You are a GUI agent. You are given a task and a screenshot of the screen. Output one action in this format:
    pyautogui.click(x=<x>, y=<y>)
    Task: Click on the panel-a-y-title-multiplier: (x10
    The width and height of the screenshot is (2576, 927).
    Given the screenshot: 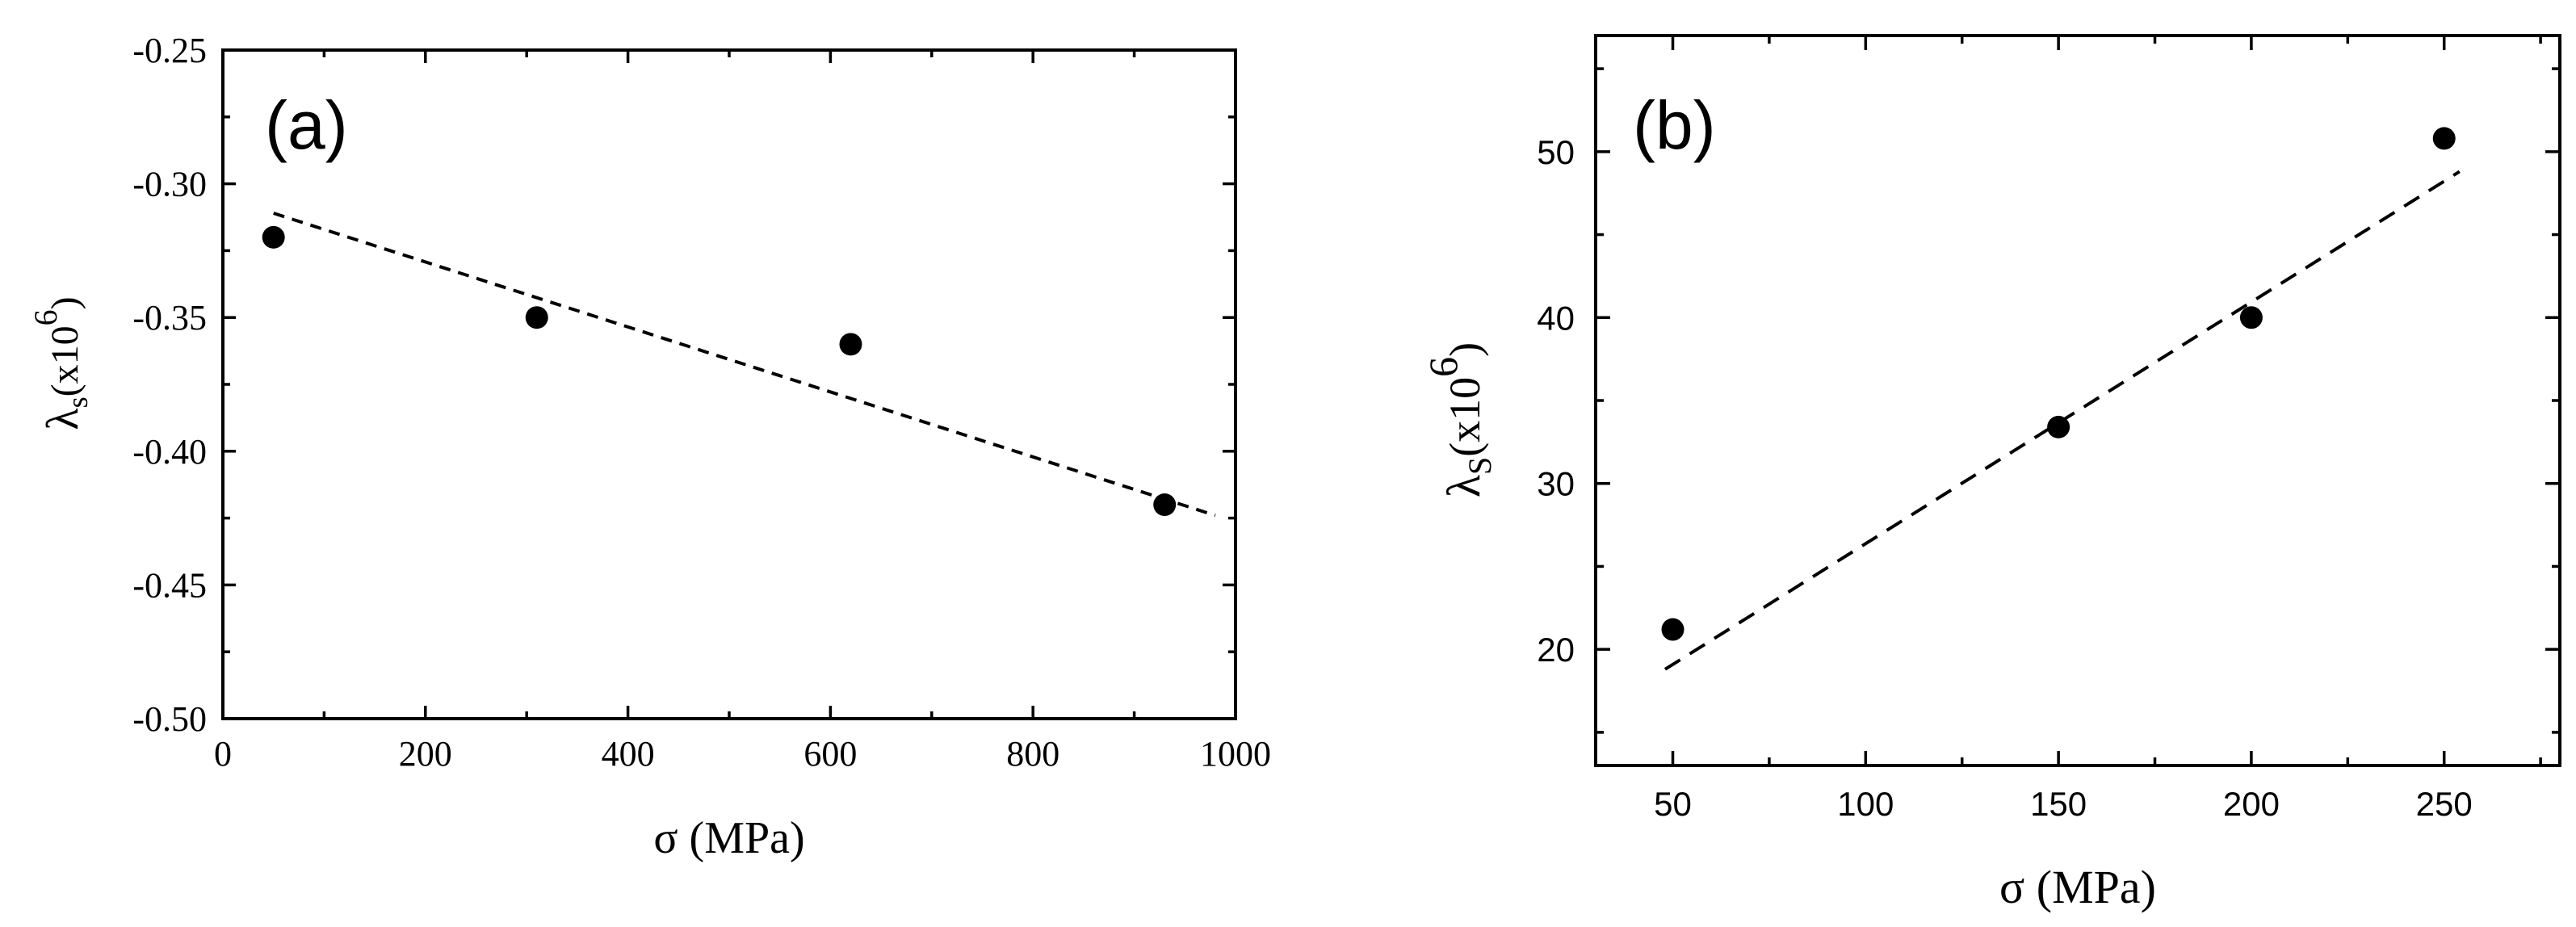 What is the action you would take?
    pyautogui.click(x=65, y=360)
    